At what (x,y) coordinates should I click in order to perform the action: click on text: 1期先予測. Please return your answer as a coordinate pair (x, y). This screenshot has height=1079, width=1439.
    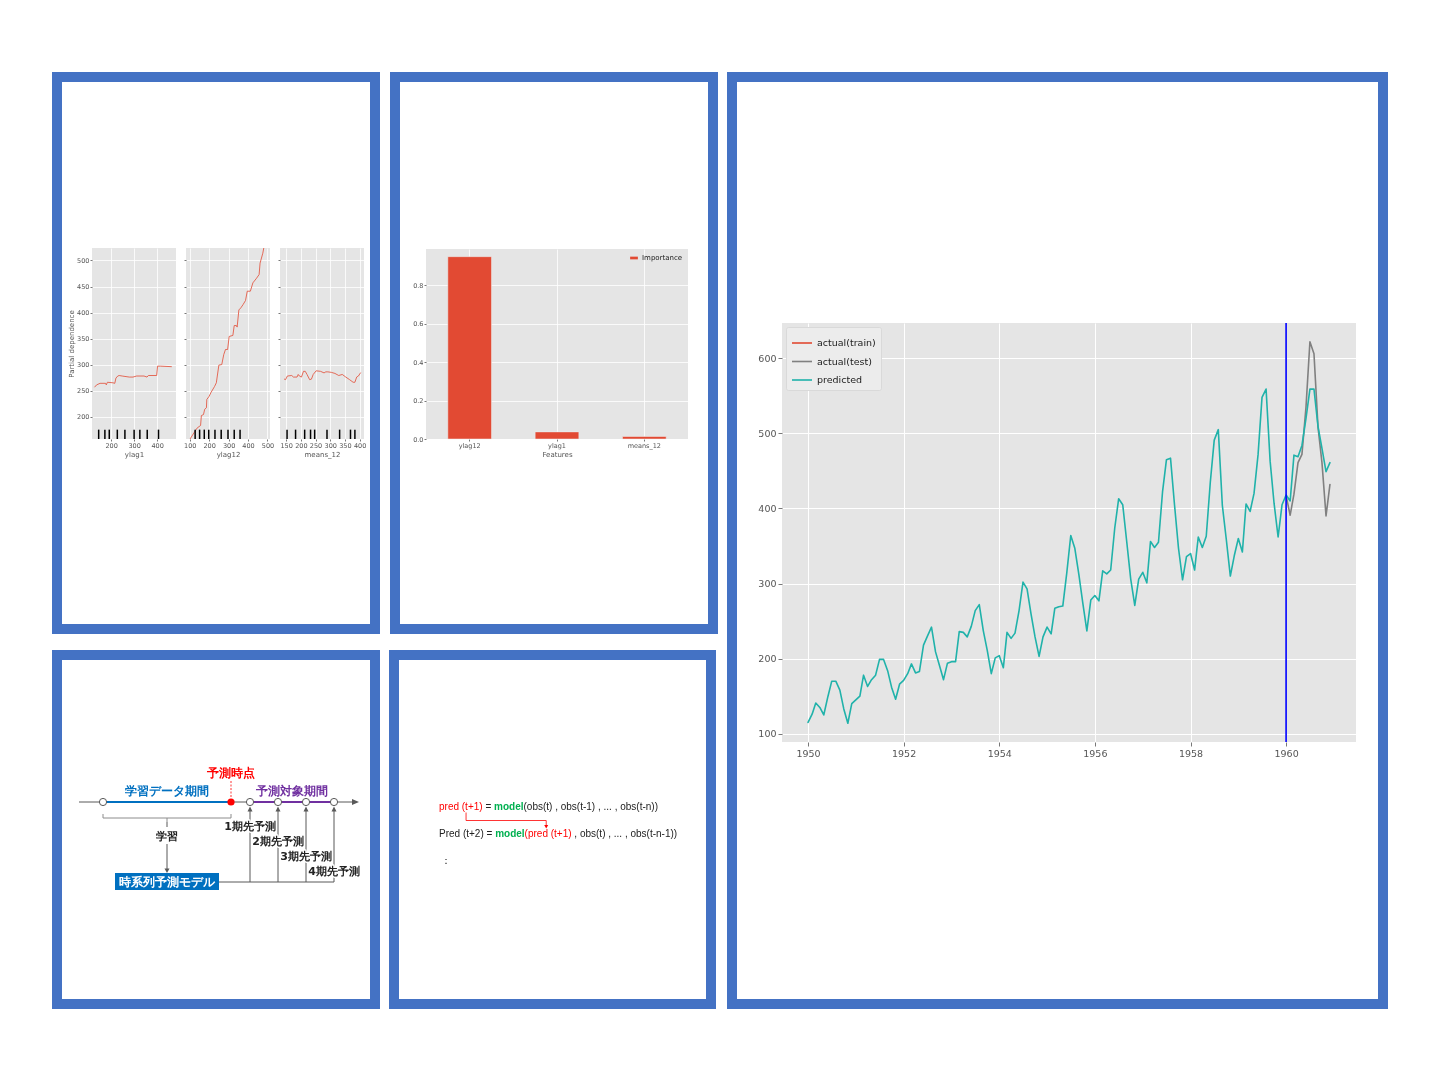
    Looking at the image, I should click on (250, 826).